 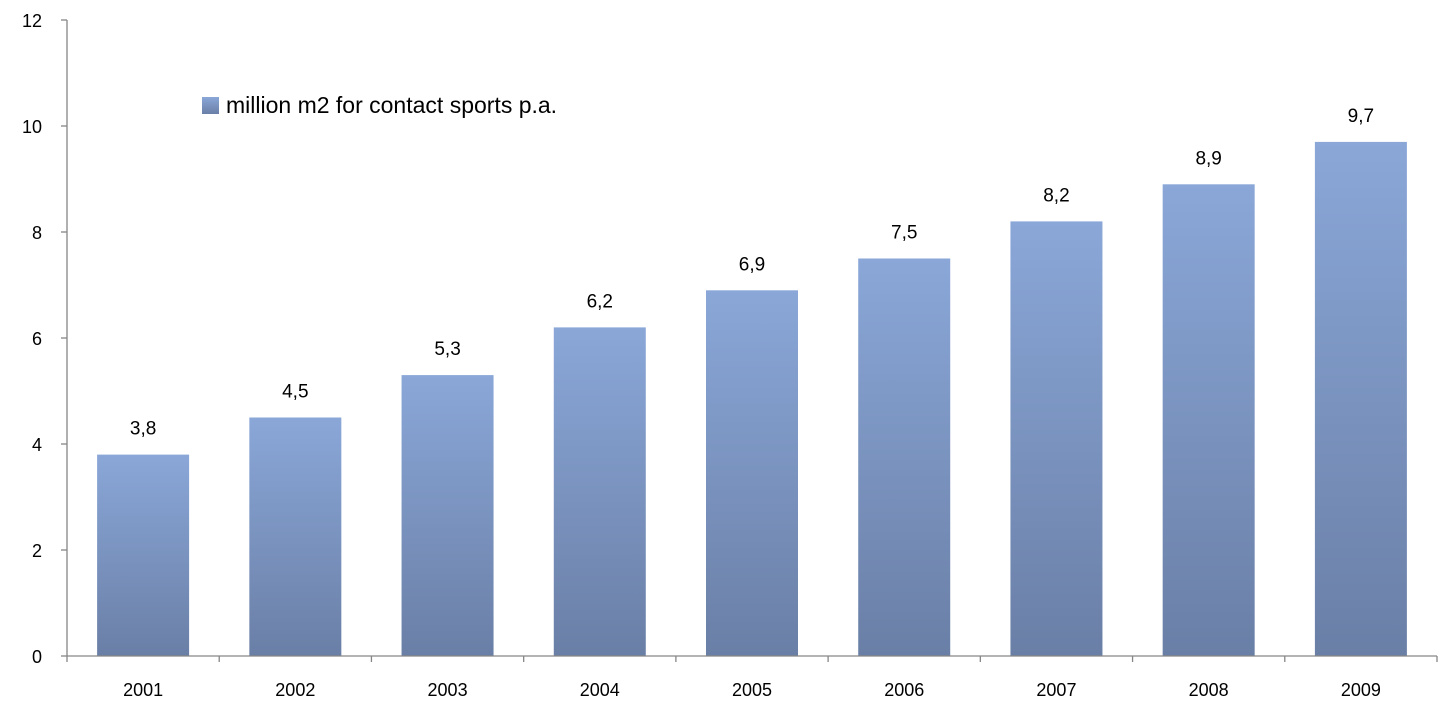 What do you see at coordinates (600, 690) in the screenshot?
I see `x-tick-label: 2004` at bounding box center [600, 690].